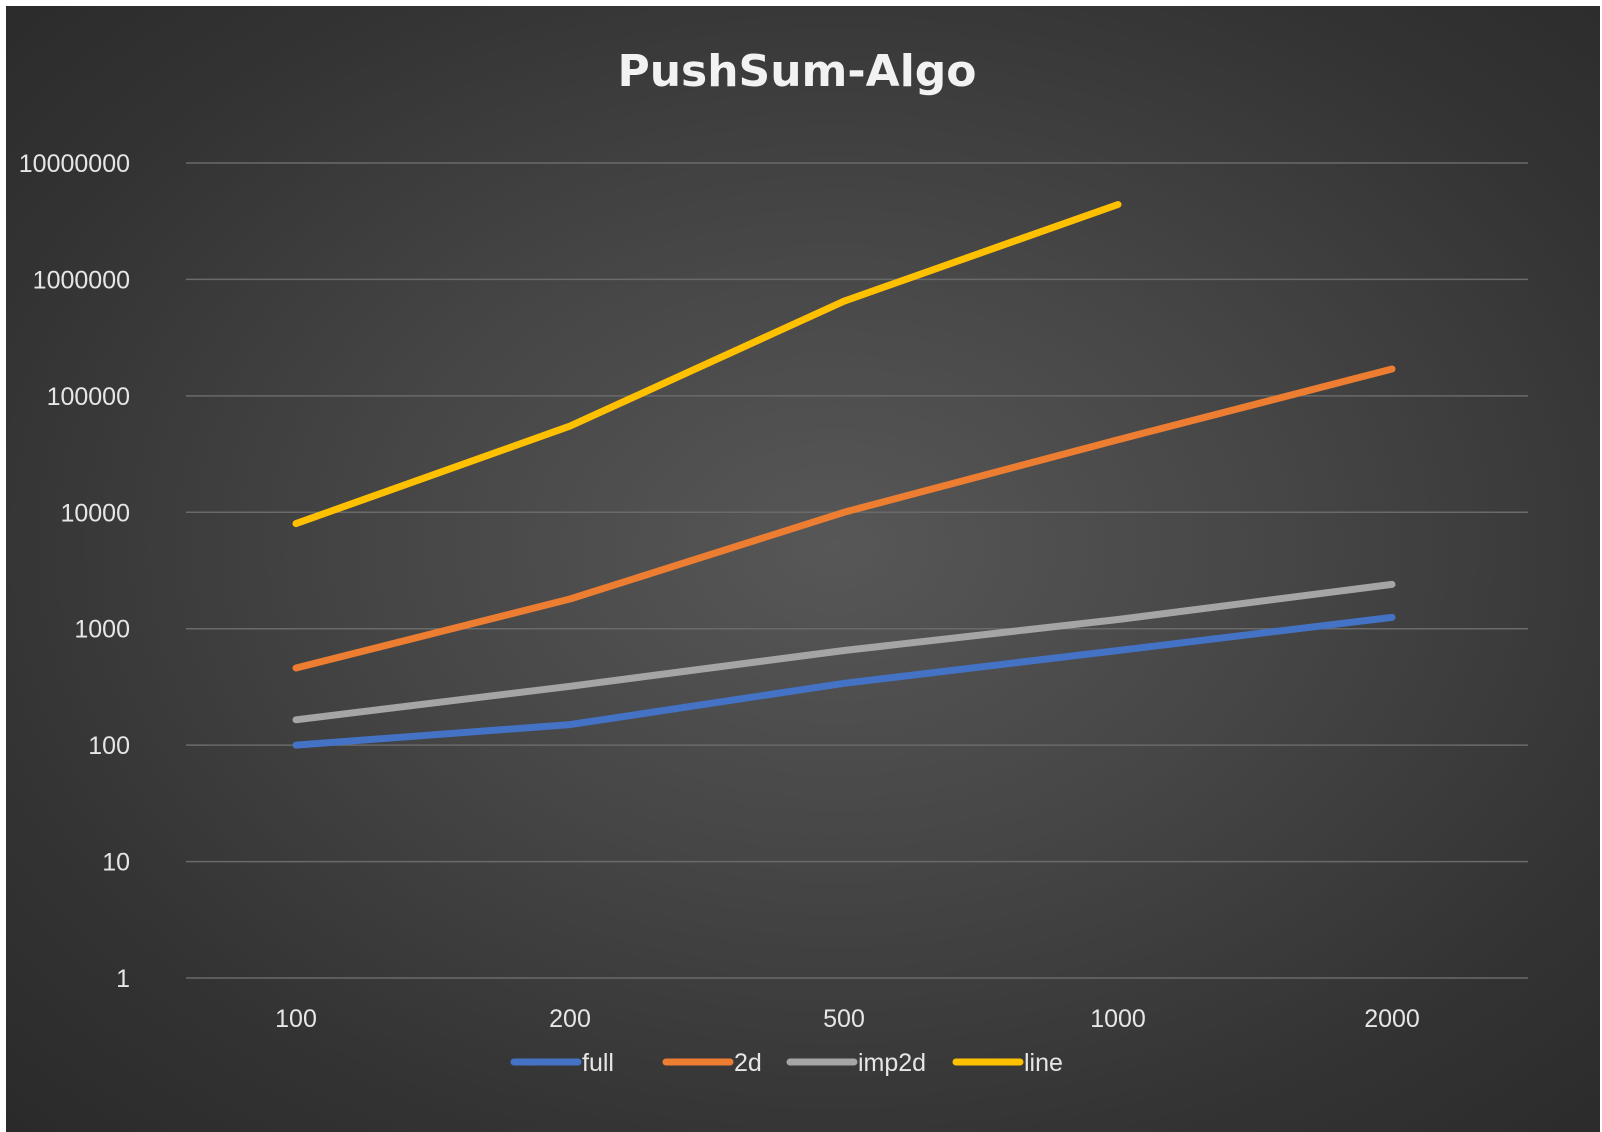 Image resolution: width=1602 pixels, height=1132 pixels. Describe the element at coordinates (844, 1019) in the screenshot. I see `x-tick-label: 500` at that location.